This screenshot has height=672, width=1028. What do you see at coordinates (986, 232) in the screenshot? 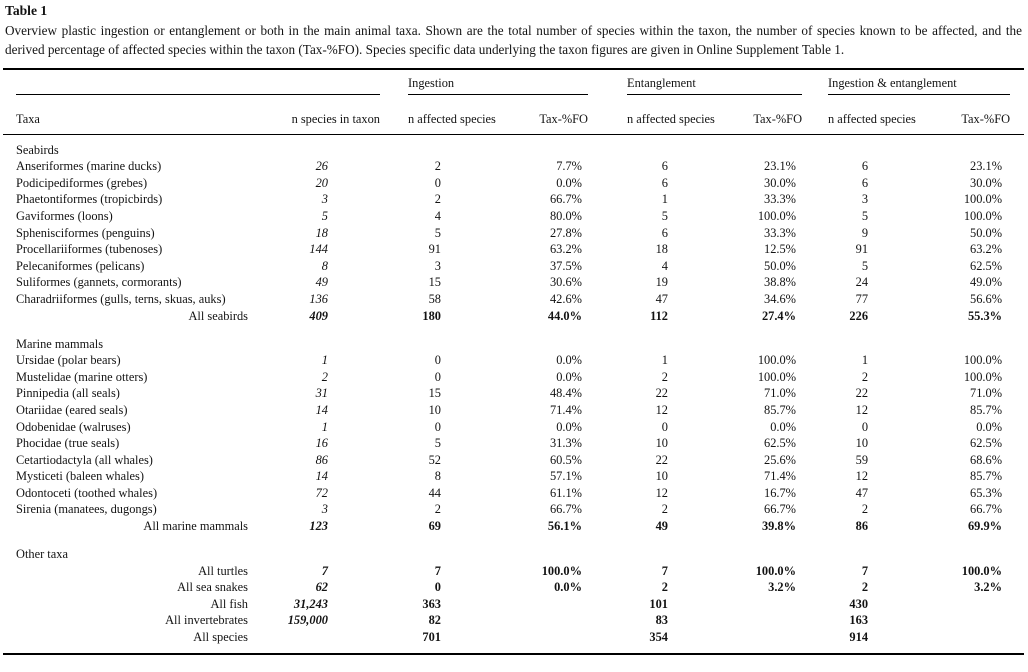
I see `both-fo-cell: 50.0%` at bounding box center [986, 232].